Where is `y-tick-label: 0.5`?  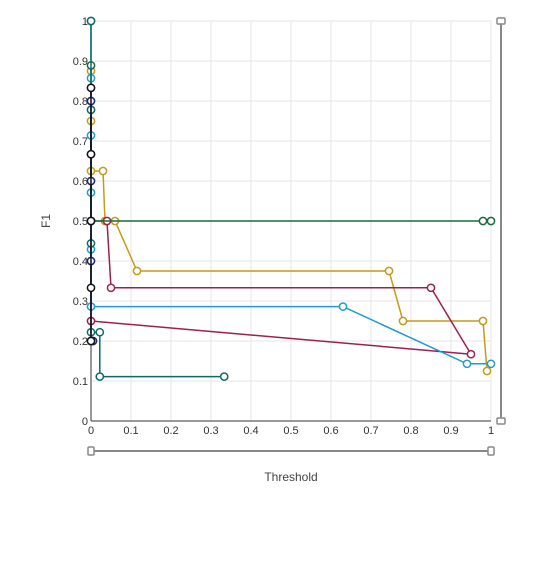
y-tick-label: 0.5 is located at coordinates (80, 222).